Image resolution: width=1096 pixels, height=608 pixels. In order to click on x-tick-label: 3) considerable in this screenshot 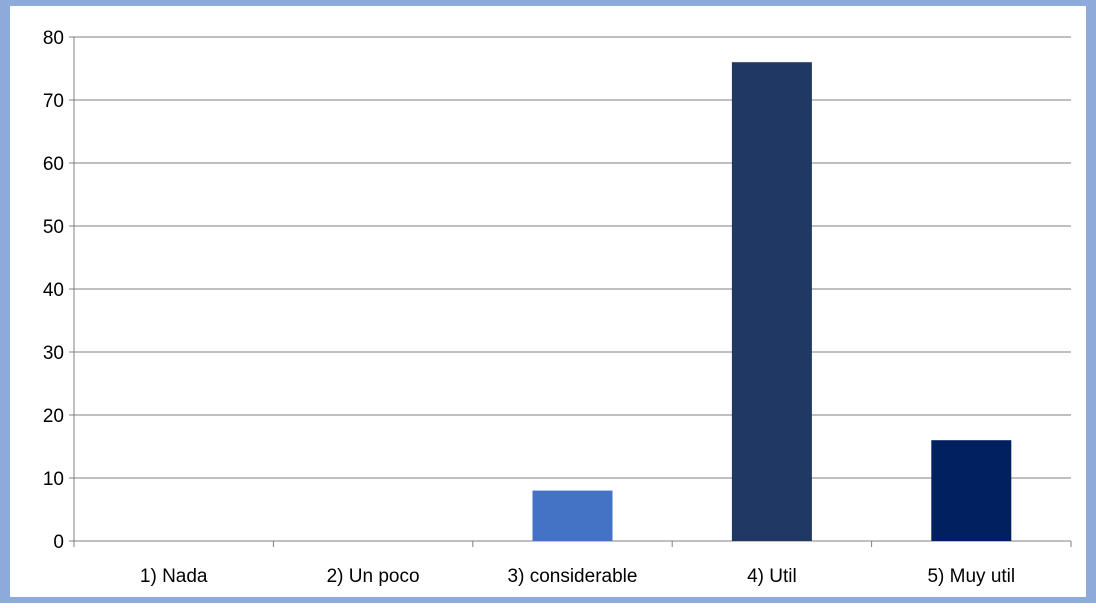, I will do `click(573, 576)`.